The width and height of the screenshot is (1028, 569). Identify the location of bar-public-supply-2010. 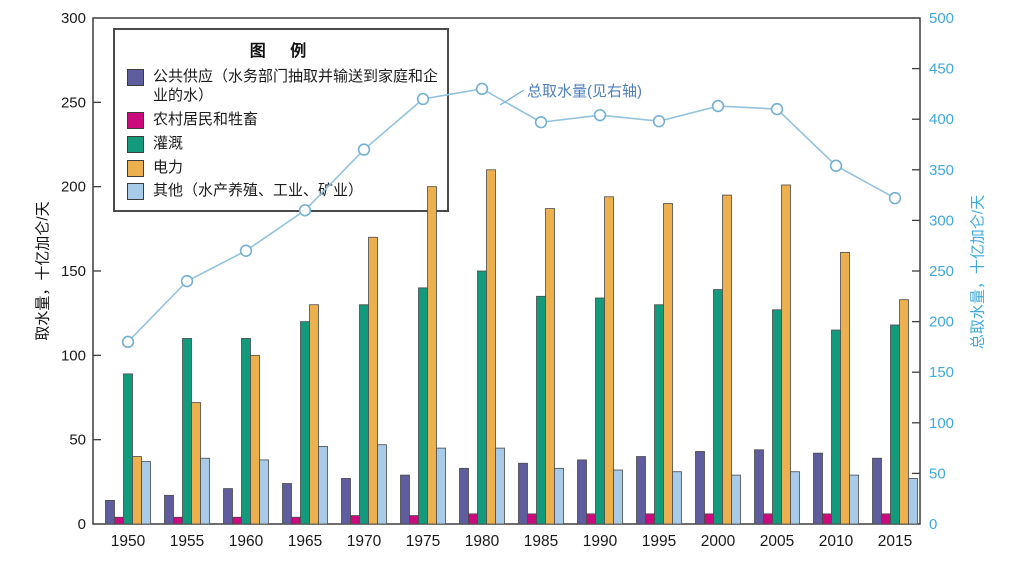
(818, 488).